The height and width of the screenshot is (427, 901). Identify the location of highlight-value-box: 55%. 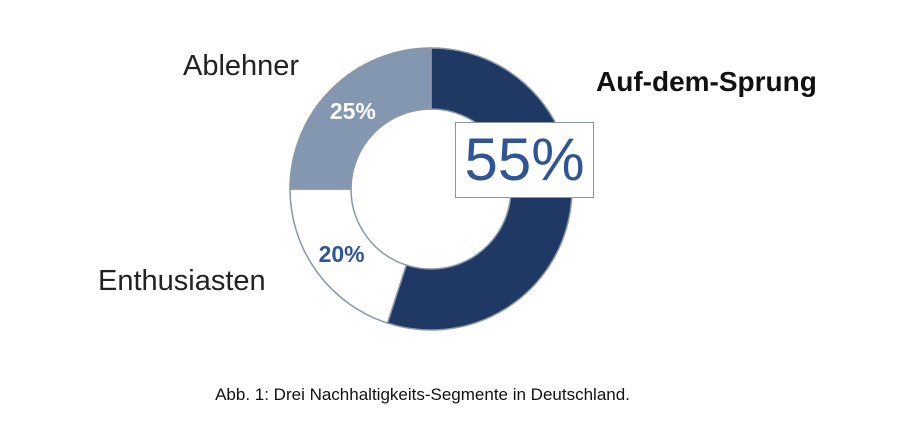
(524, 160).